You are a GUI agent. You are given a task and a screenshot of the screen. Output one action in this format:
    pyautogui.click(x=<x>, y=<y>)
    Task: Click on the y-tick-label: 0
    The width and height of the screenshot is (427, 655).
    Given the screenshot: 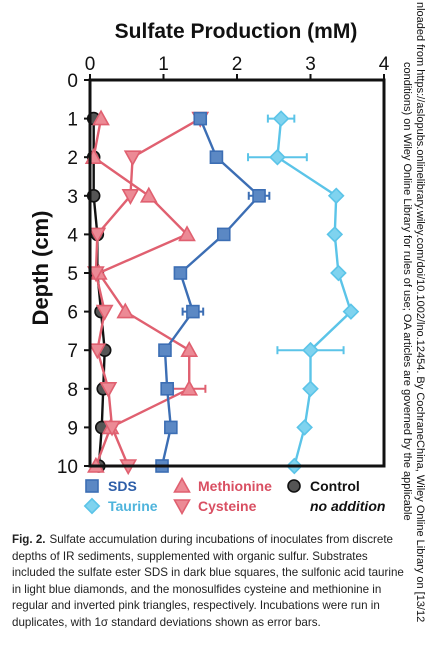 What is the action you would take?
    pyautogui.click(x=72, y=81)
    